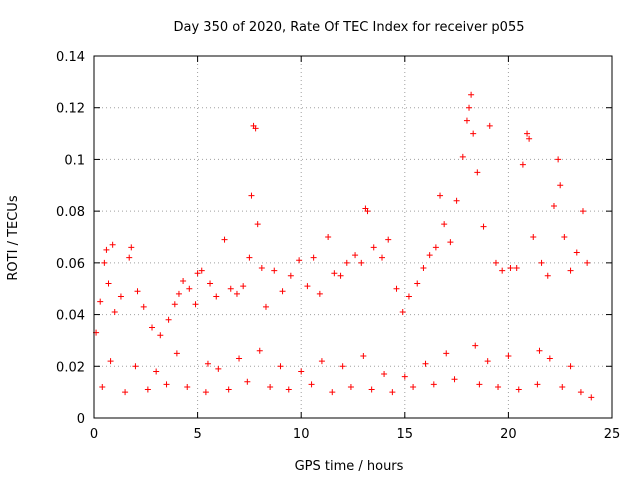  Describe the element at coordinates (355, 434) in the screenshot. I see `x-tick-labels: 0 5 10 15 20 25` at that location.